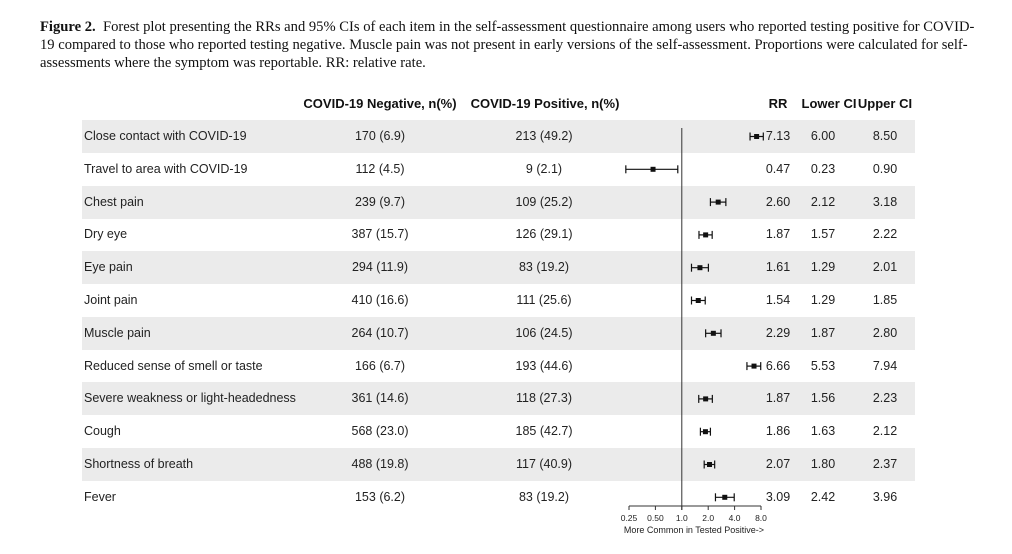 This screenshot has width=1012, height=554. Describe the element at coordinates (380, 398) in the screenshot. I see `negative-count: 361 (14.6)` at that location.